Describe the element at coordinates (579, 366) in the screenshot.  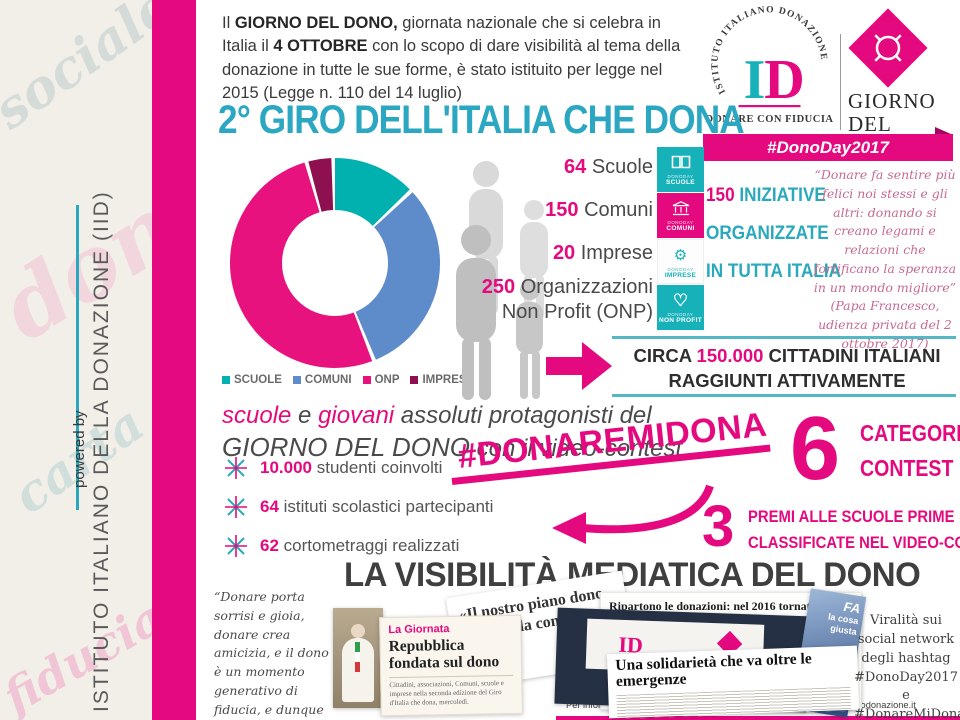
I see `arrow-right-icon` at that location.